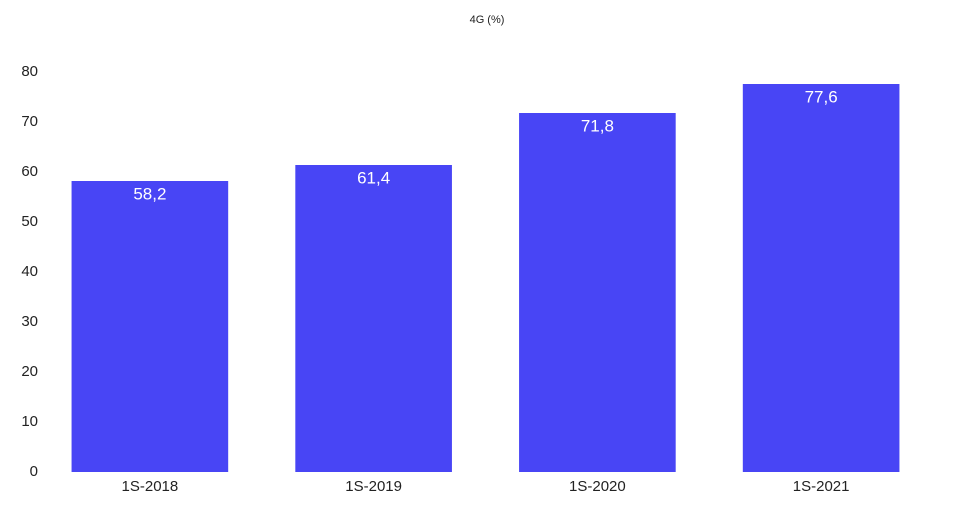 The image size is (960, 505). What do you see at coordinates (373, 177) in the screenshot?
I see `value-label: 61,4` at bounding box center [373, 177].